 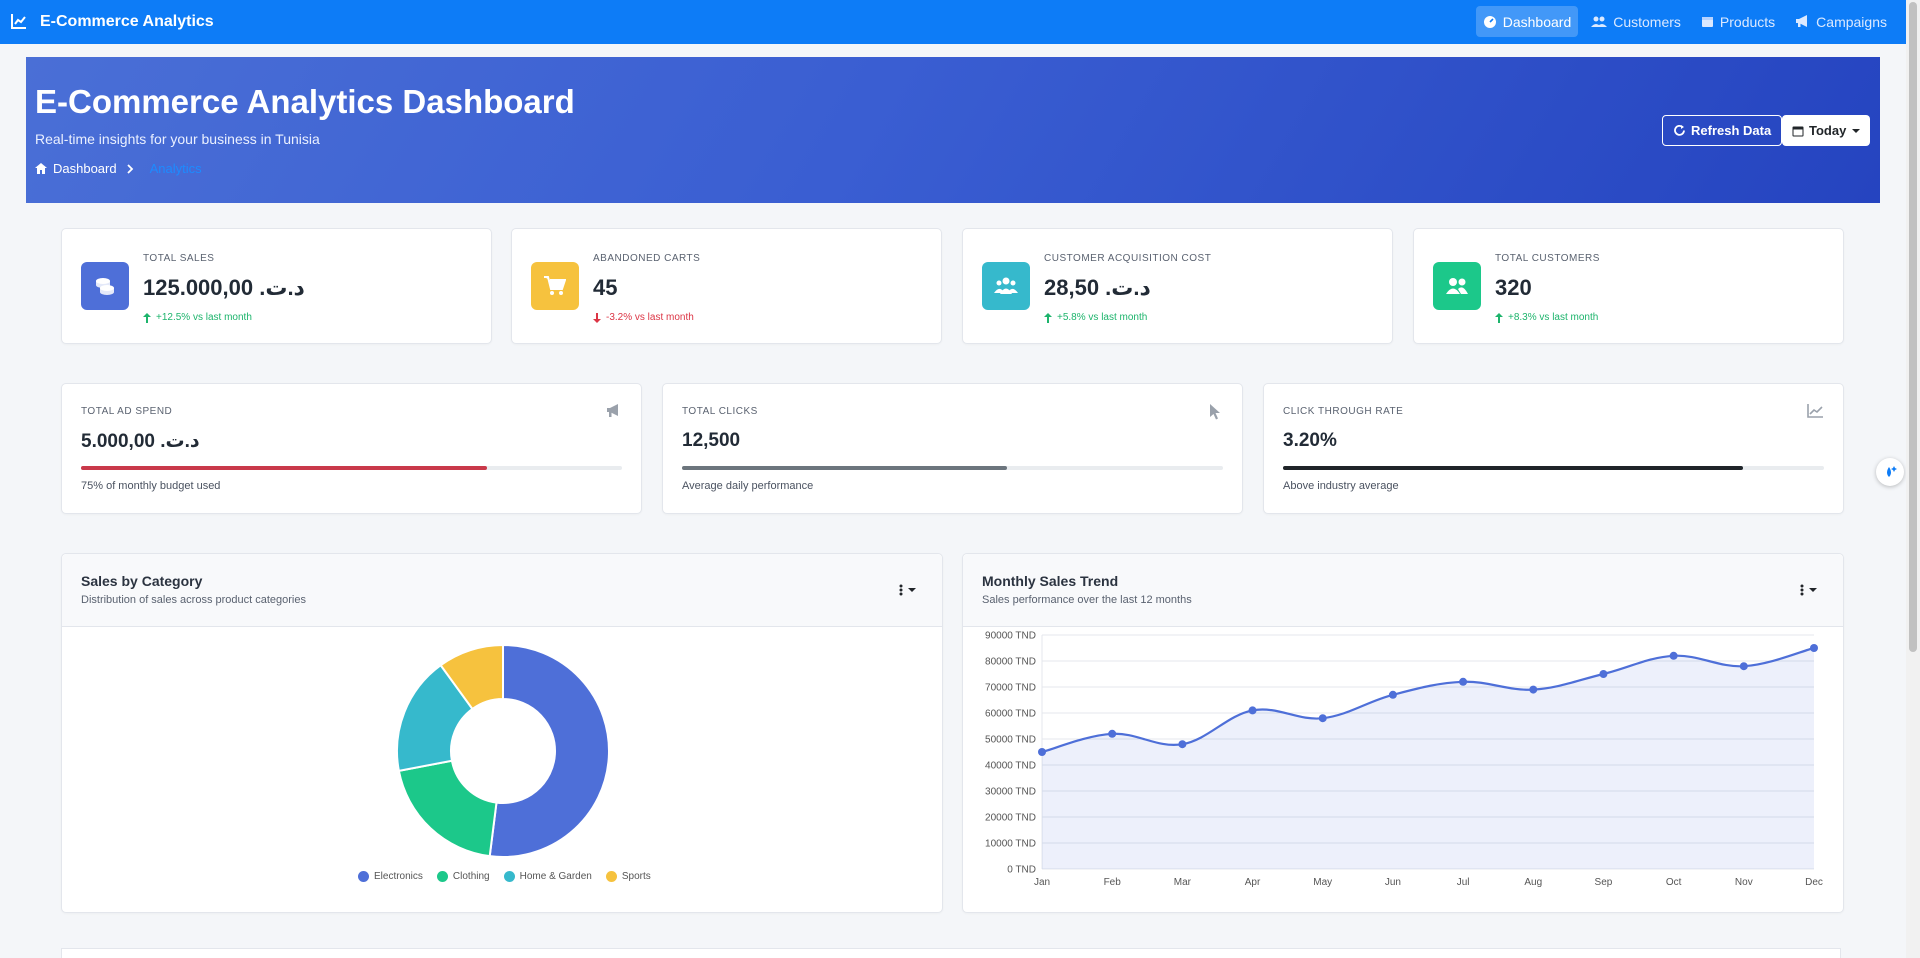 What do you see at coordinates (179, 258) in the screenshot?
I see `kpi-label: TOTAL SALES` at bounding box center [179, 258].